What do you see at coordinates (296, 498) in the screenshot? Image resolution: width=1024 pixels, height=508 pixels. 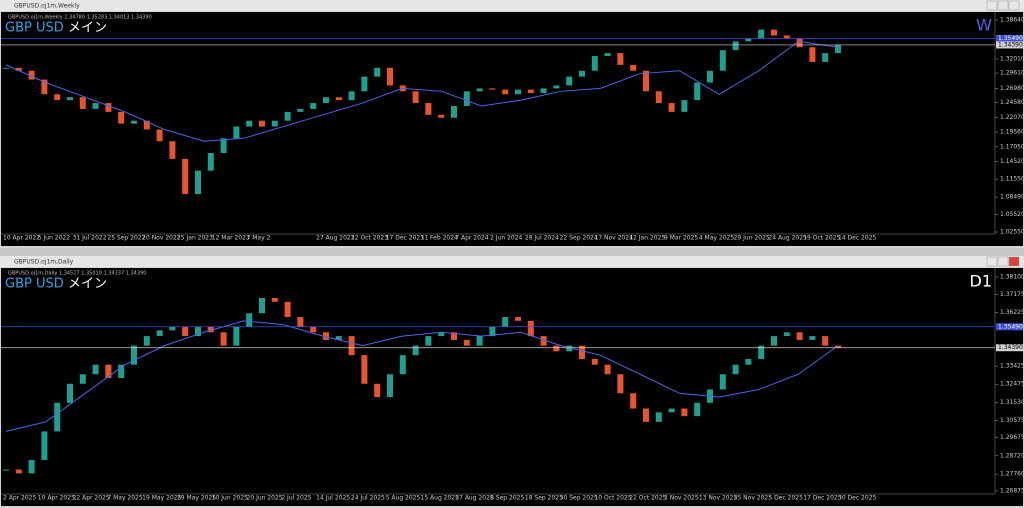 I see `x-tick-label: 2 Jul 2025` at bounding box center [296, 498].